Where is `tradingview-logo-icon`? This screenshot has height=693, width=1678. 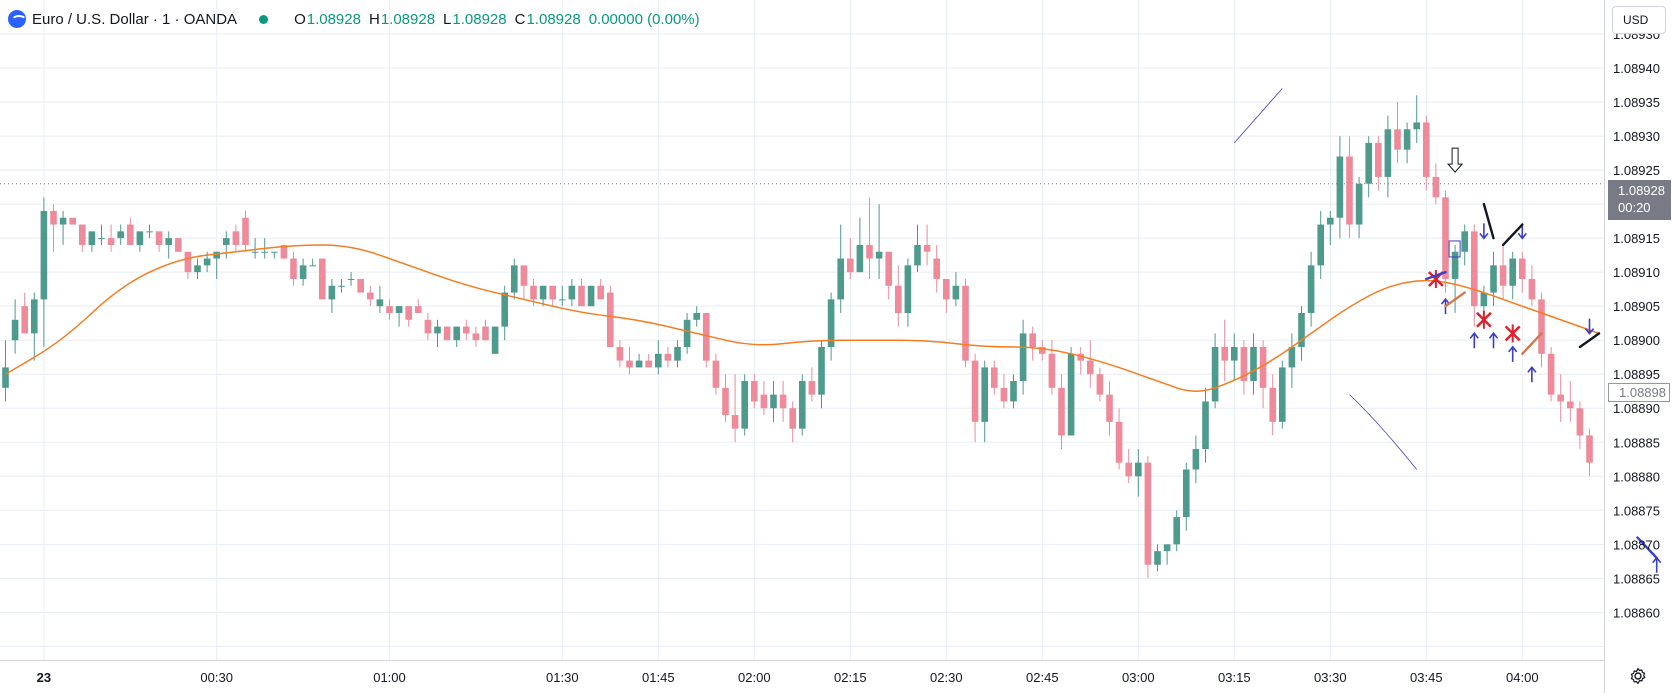
tradingview-logo-icon is located at coordinates (17, 19).